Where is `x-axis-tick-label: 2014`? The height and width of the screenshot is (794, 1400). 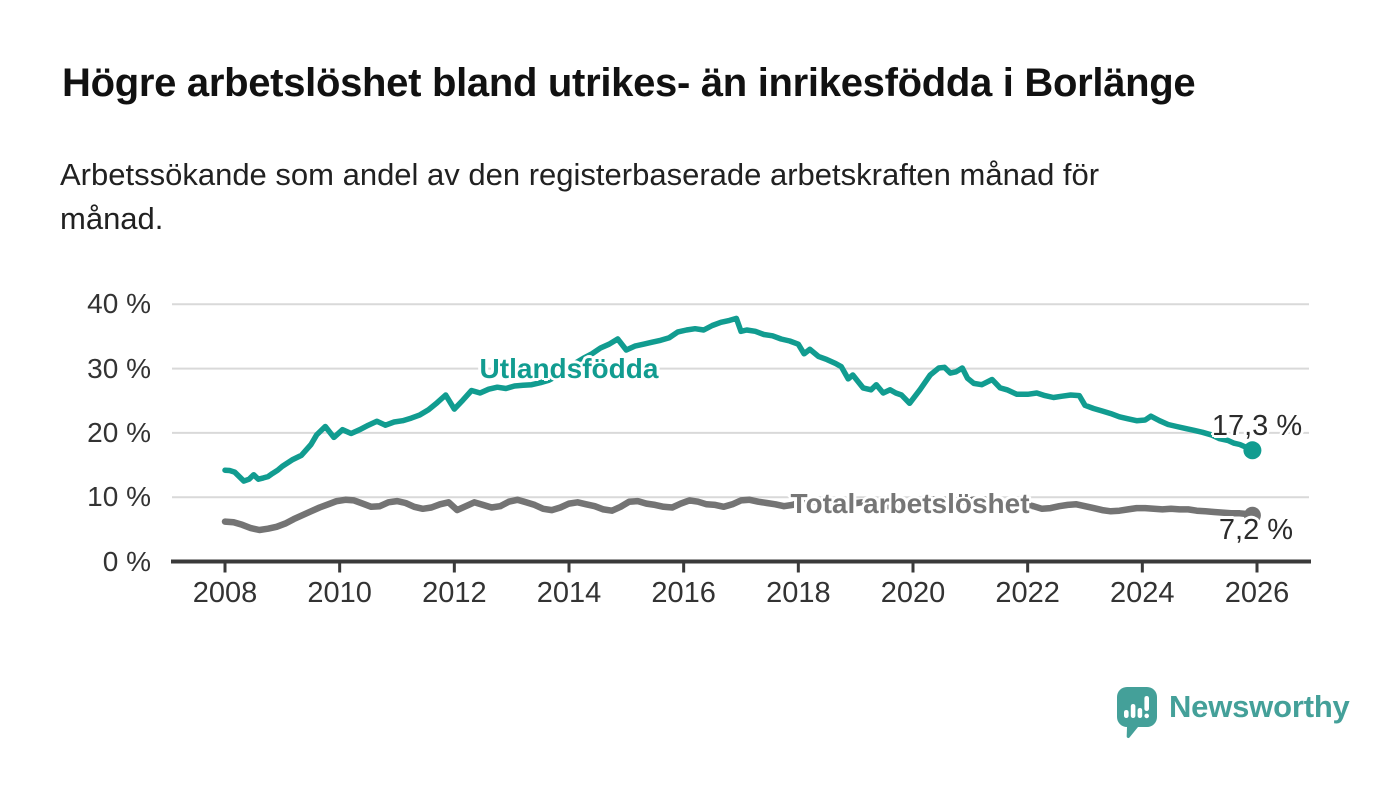
x-axis-tick-label: 2014 is located at coordinates (569, 593).